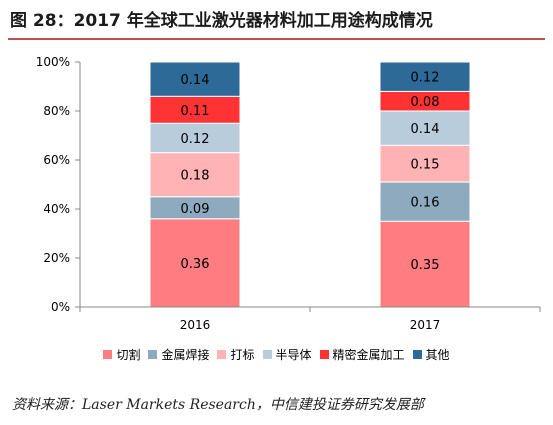 The image size is (553, 425). What do you see at coordinates (56, 160) in the screenshot?
I see `y-tick-label: 60%` at bounding box center [56, 160].